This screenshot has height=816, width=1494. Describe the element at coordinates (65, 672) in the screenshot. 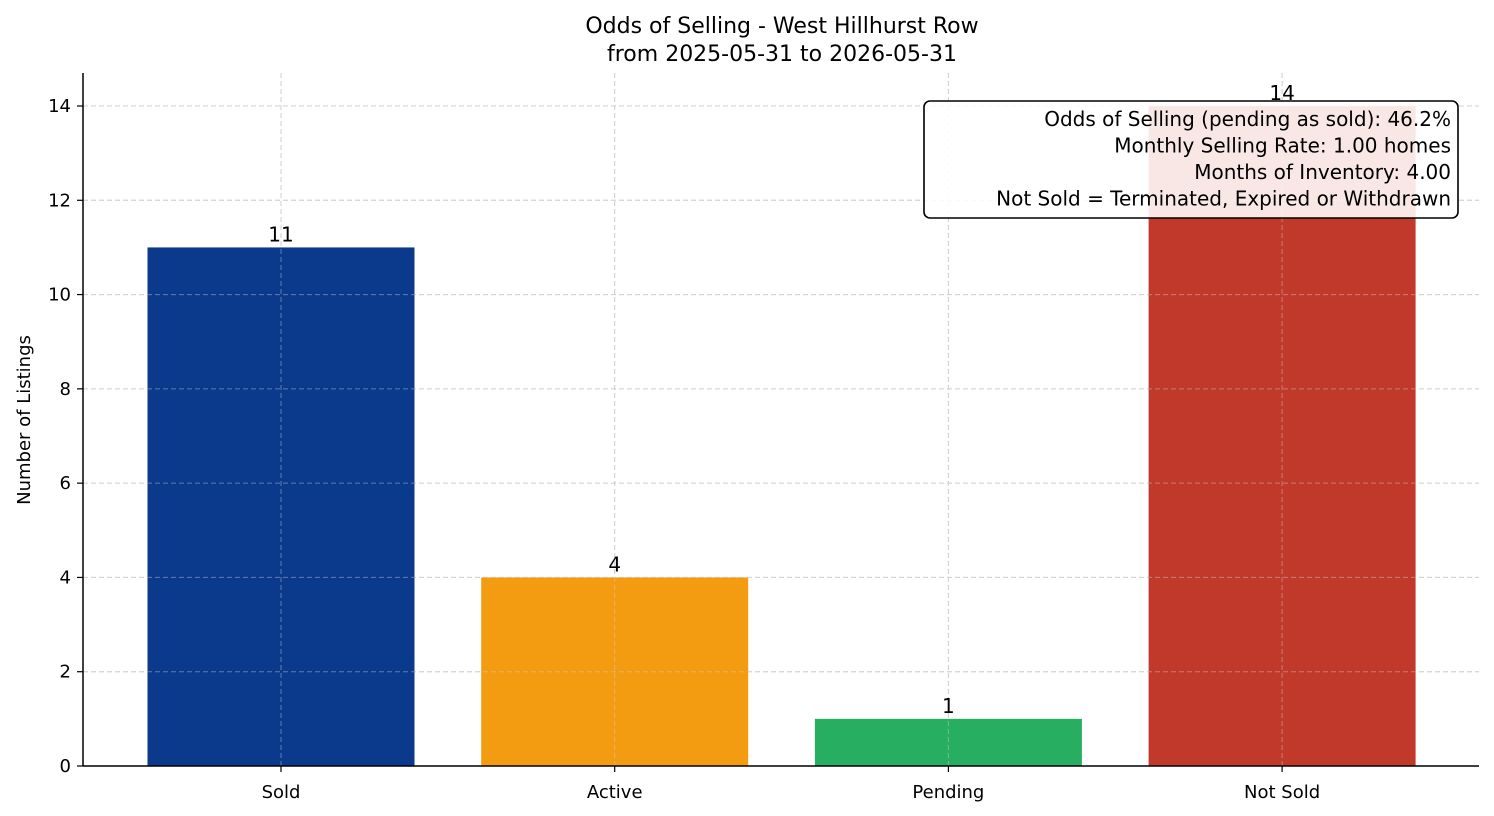

I see `y-tick-label: 2` at that location.